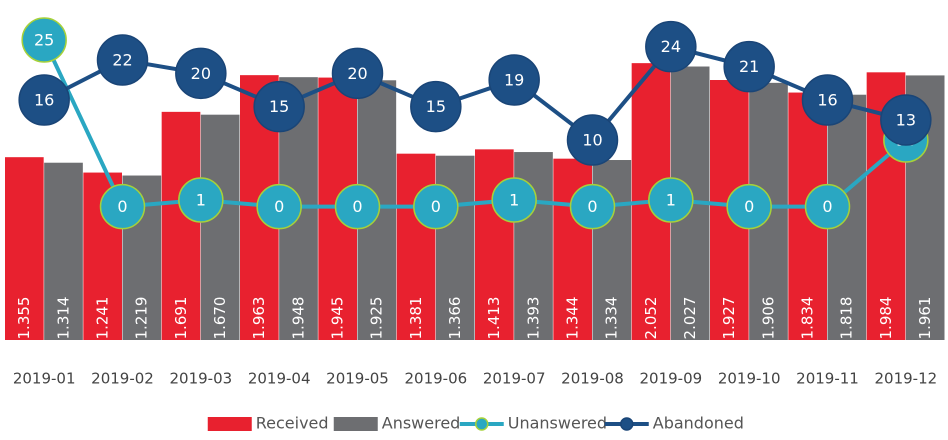 This screenshot has height=440, width=948. What do you see at coordinates (416, 318) in the screenshot?
I see `bar-label: 1.381` at bounding box center [416, 318].